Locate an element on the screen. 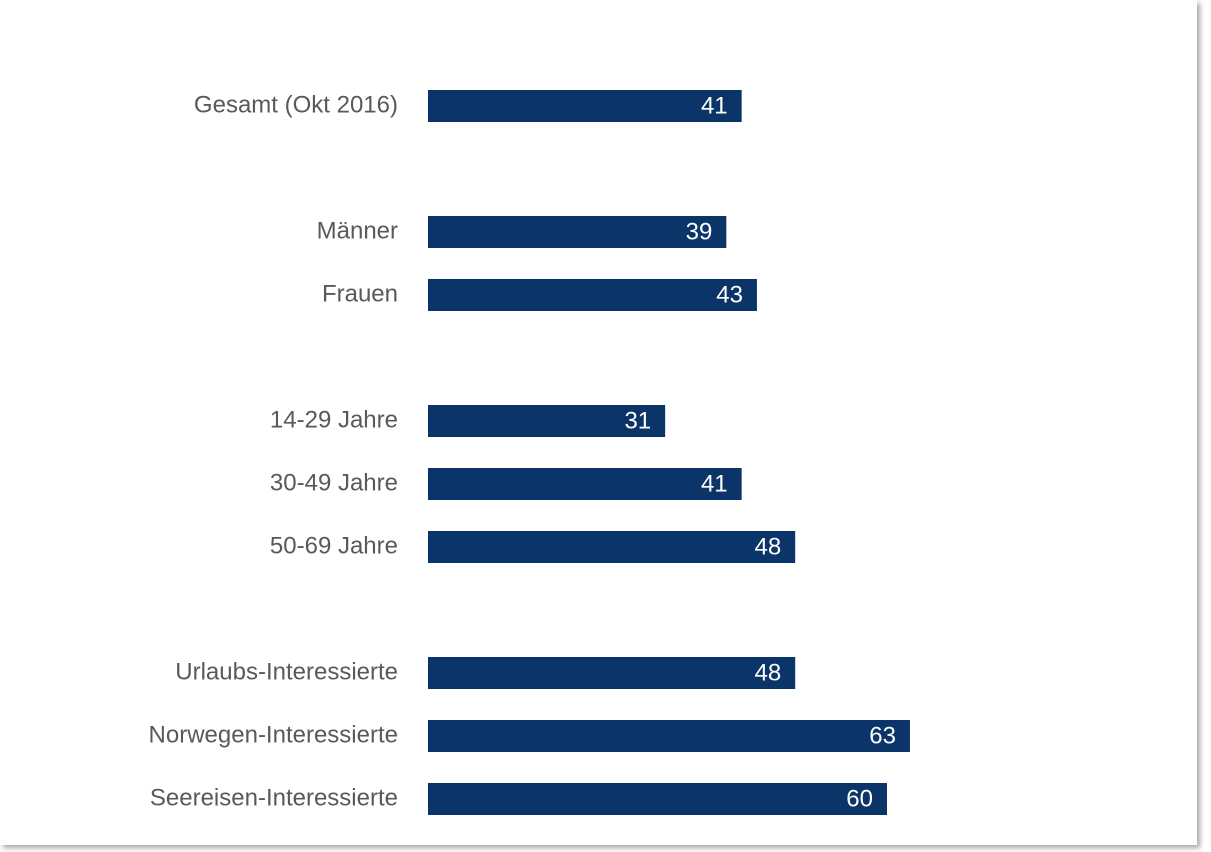  value-label: 63 is located at coordinates (882, 735).